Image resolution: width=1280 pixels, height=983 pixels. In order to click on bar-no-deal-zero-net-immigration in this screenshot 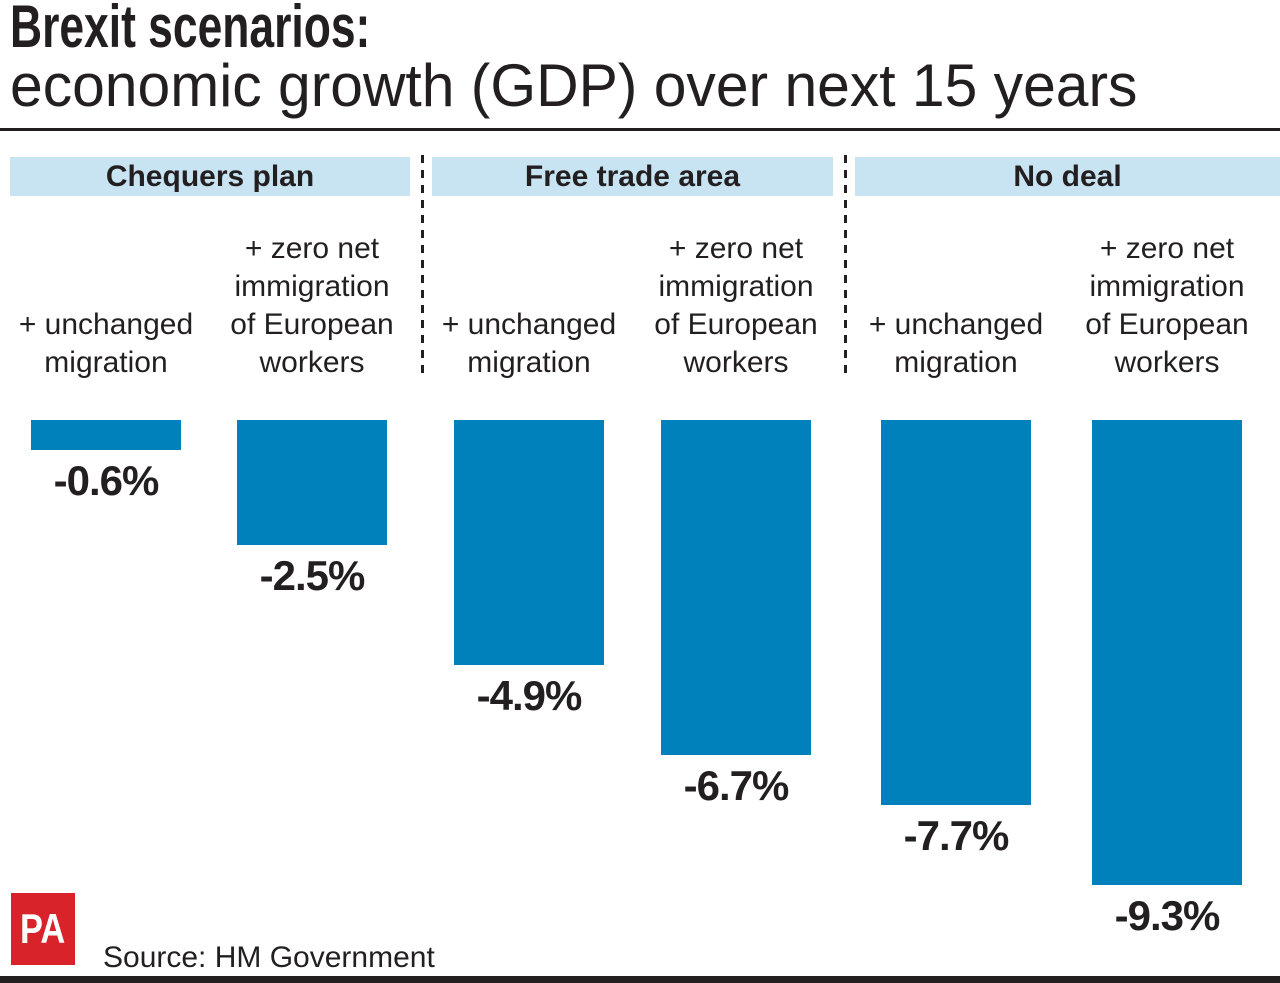, I will do `click(1167, 652)`.